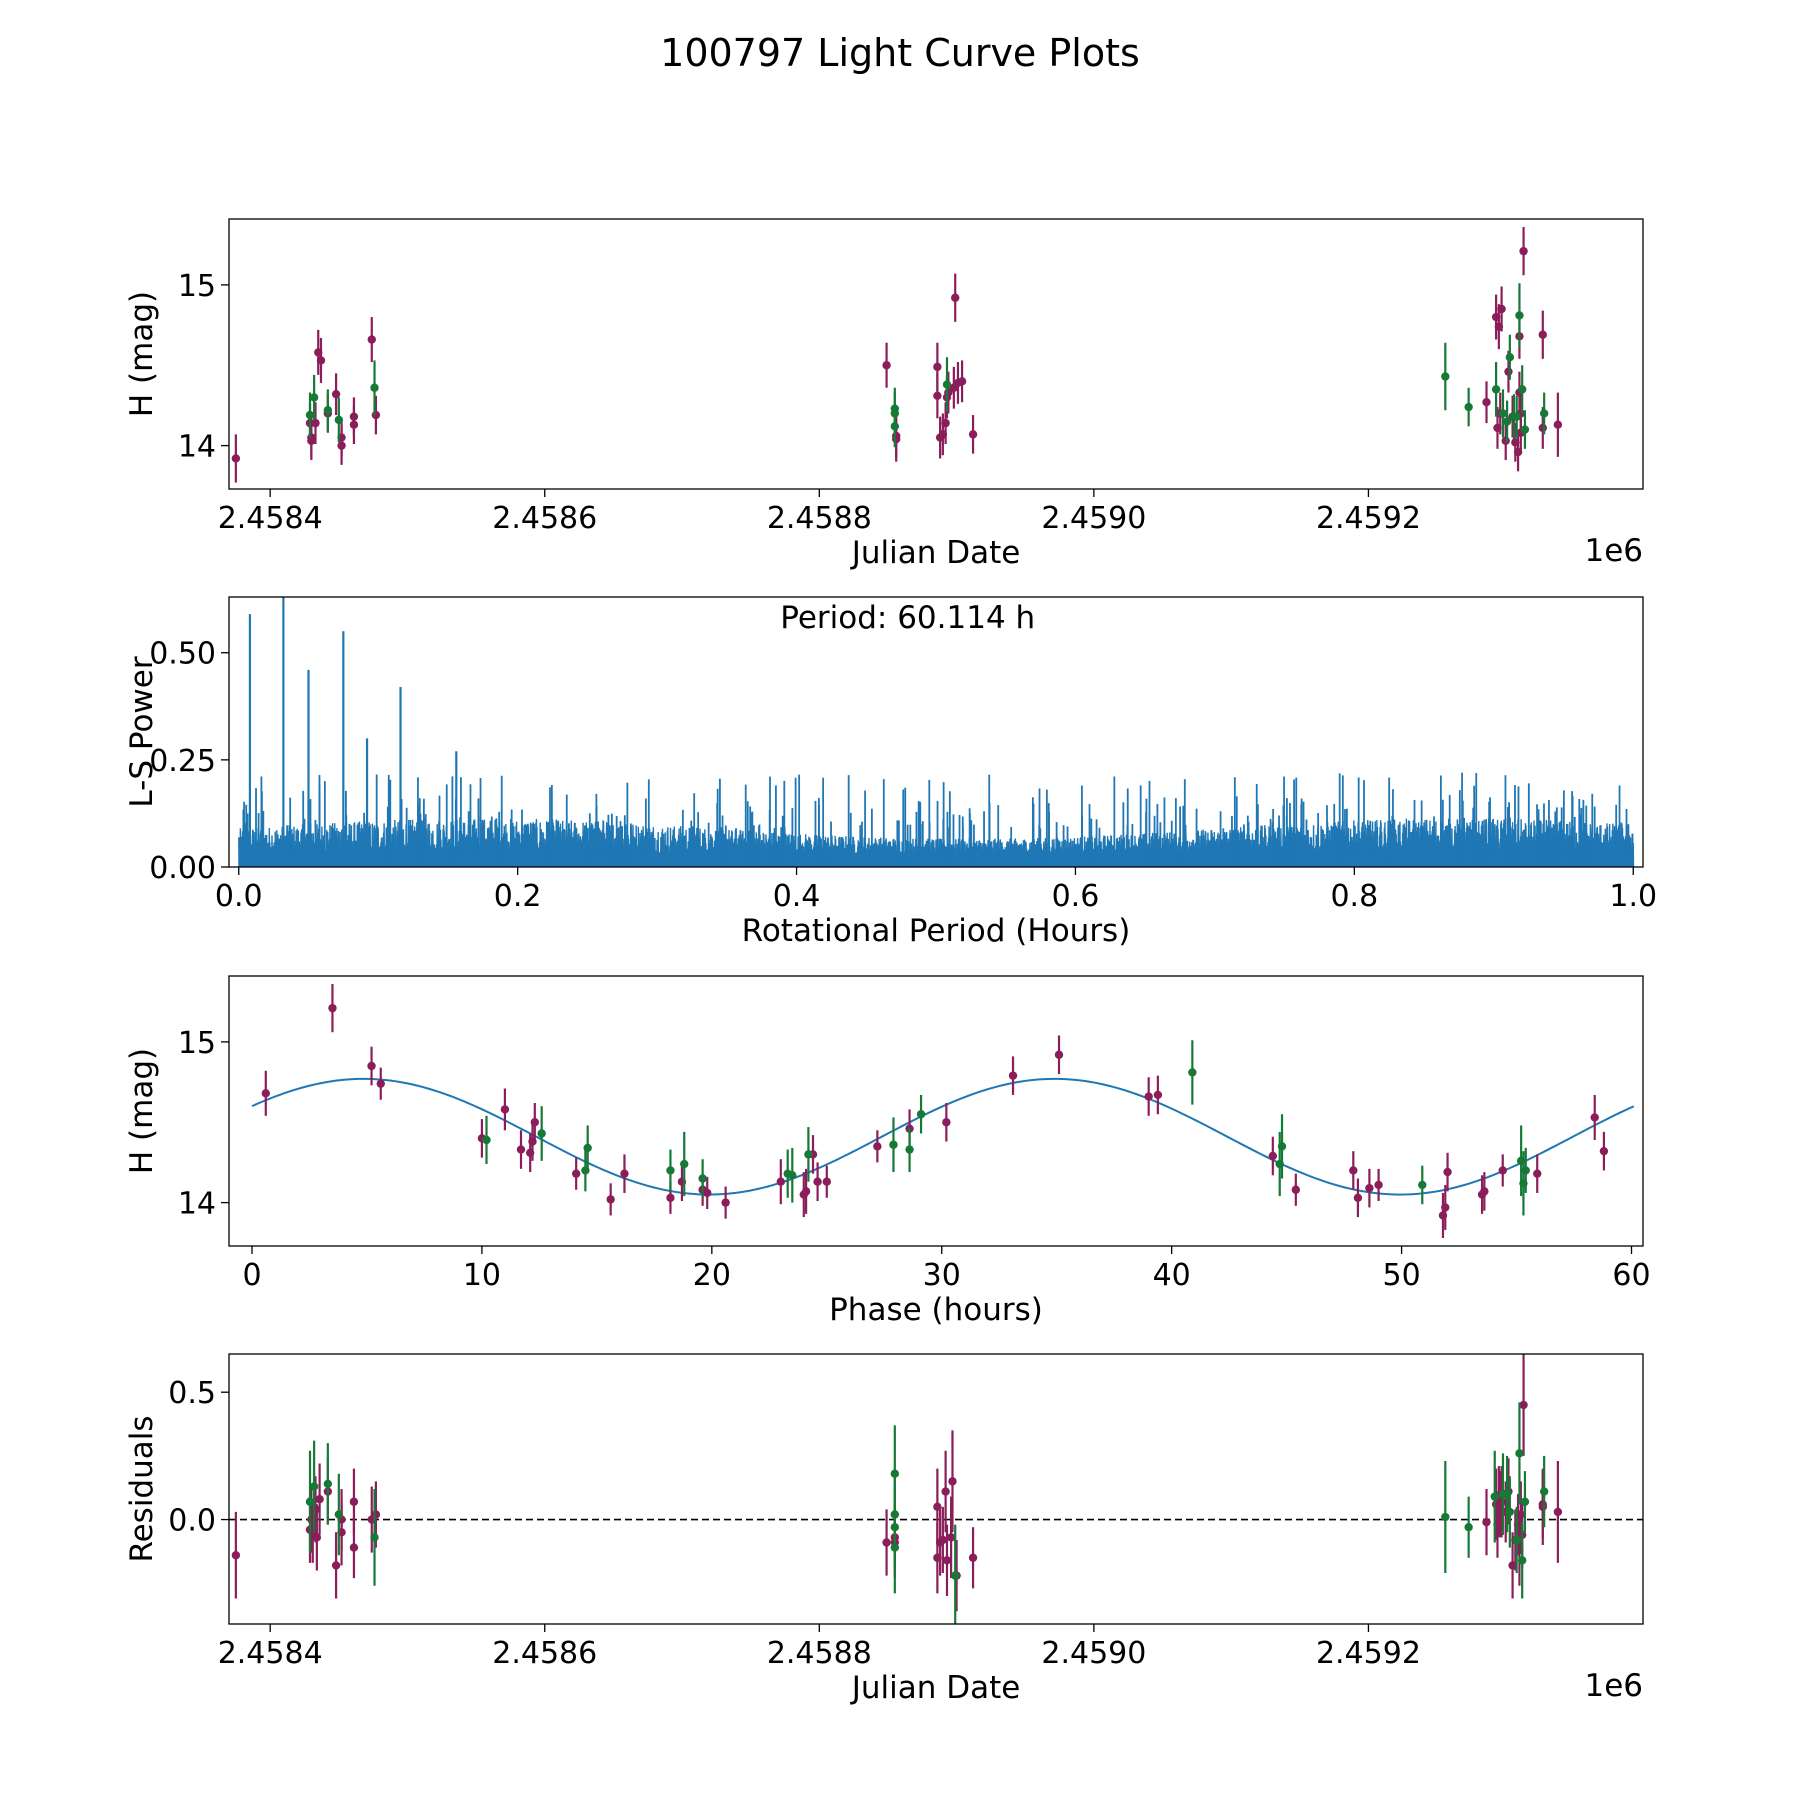 Image resolution: width=1800 pixels, height=1800 pixels. What do you see at coordinates (935, 553) in the screenshot?
I see `light-curve-x-axis-label: Julian Date` at bounding box center [935, 553].